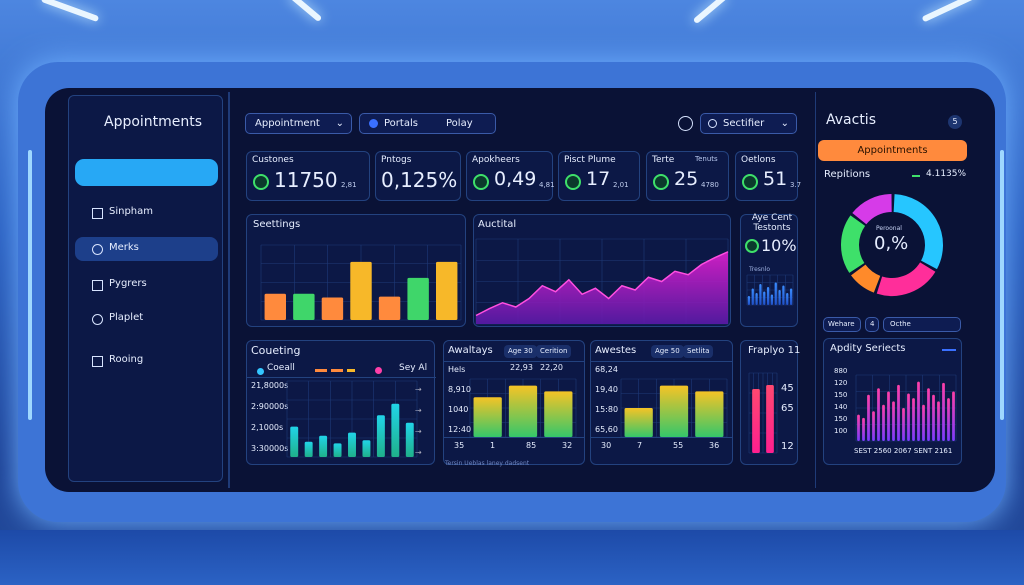 This screenshot has width=1024, height=585. Describe the element at coordinates (267, 427) in the screenshot. I see `row-label: 2,1000s` at that location.